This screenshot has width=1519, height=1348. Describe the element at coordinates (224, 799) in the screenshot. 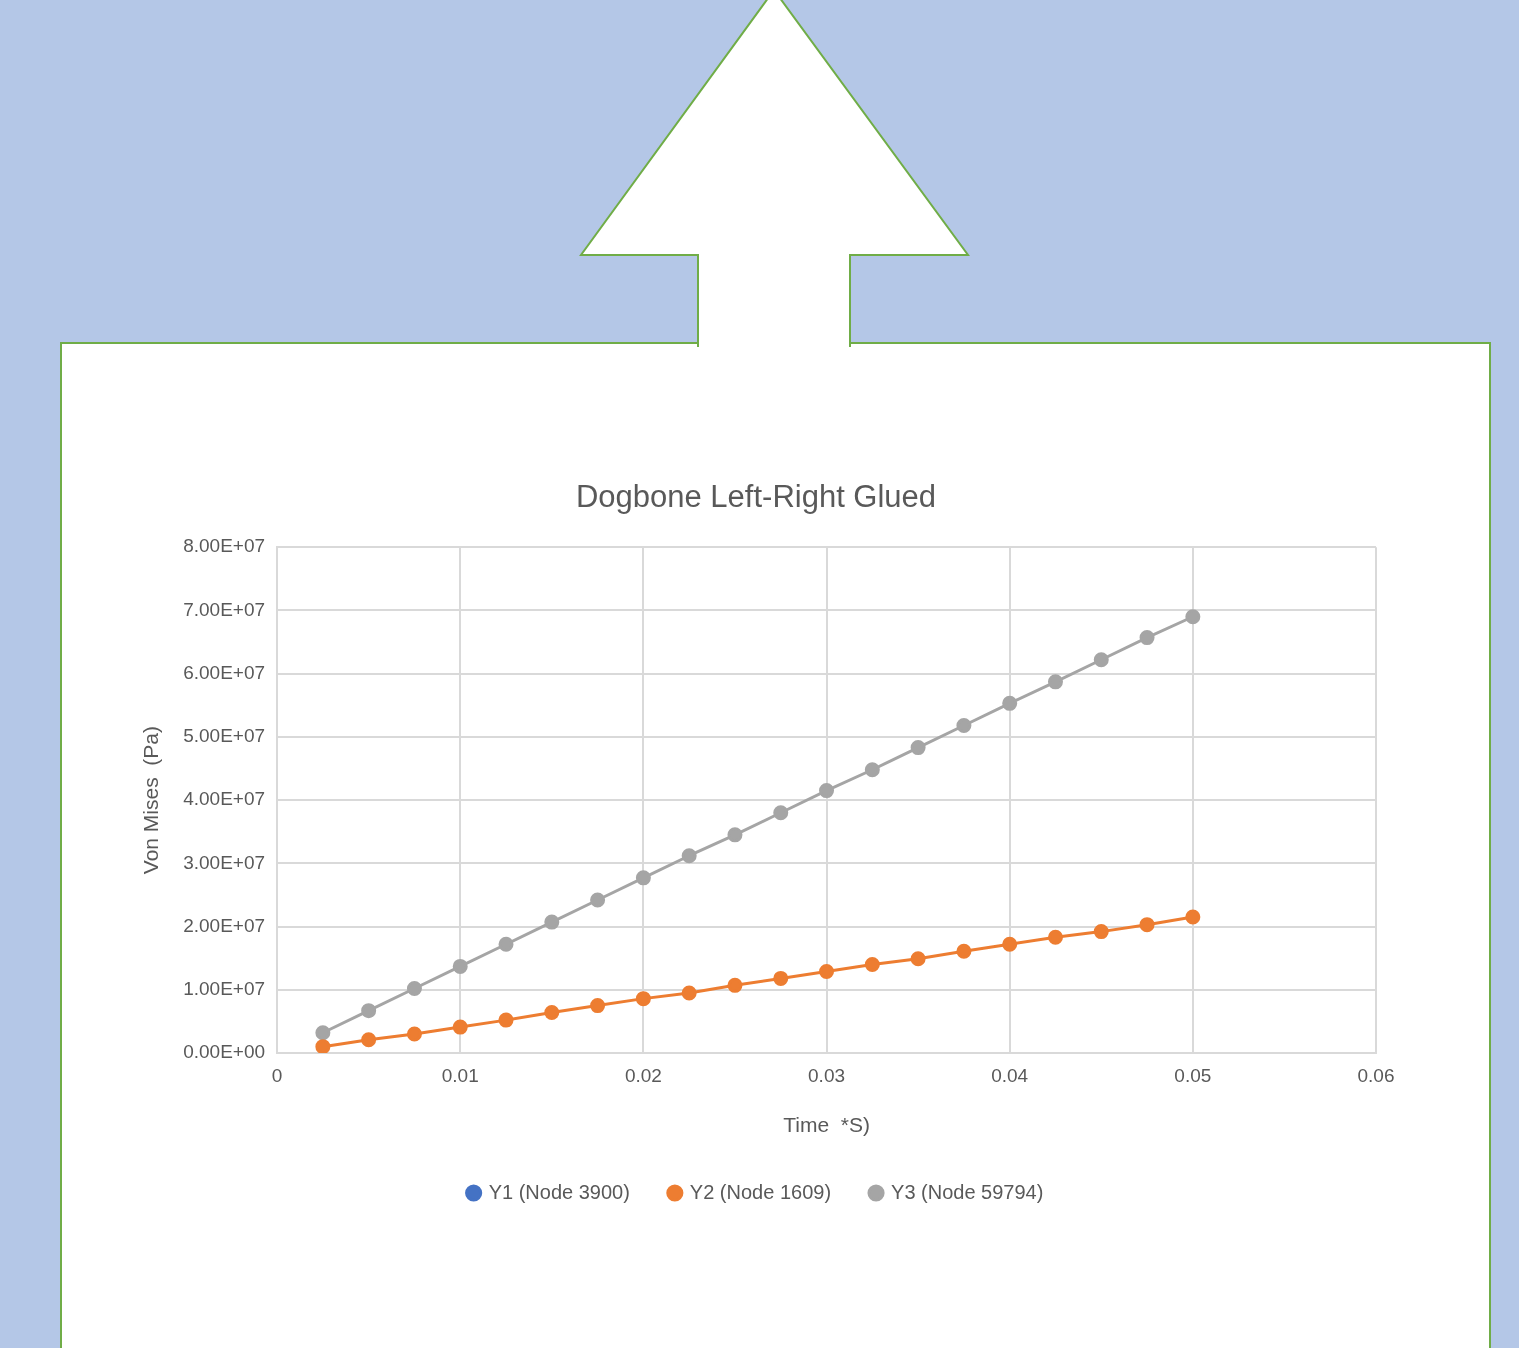

I see `y-tick-label: 4.00E+07` at that location.